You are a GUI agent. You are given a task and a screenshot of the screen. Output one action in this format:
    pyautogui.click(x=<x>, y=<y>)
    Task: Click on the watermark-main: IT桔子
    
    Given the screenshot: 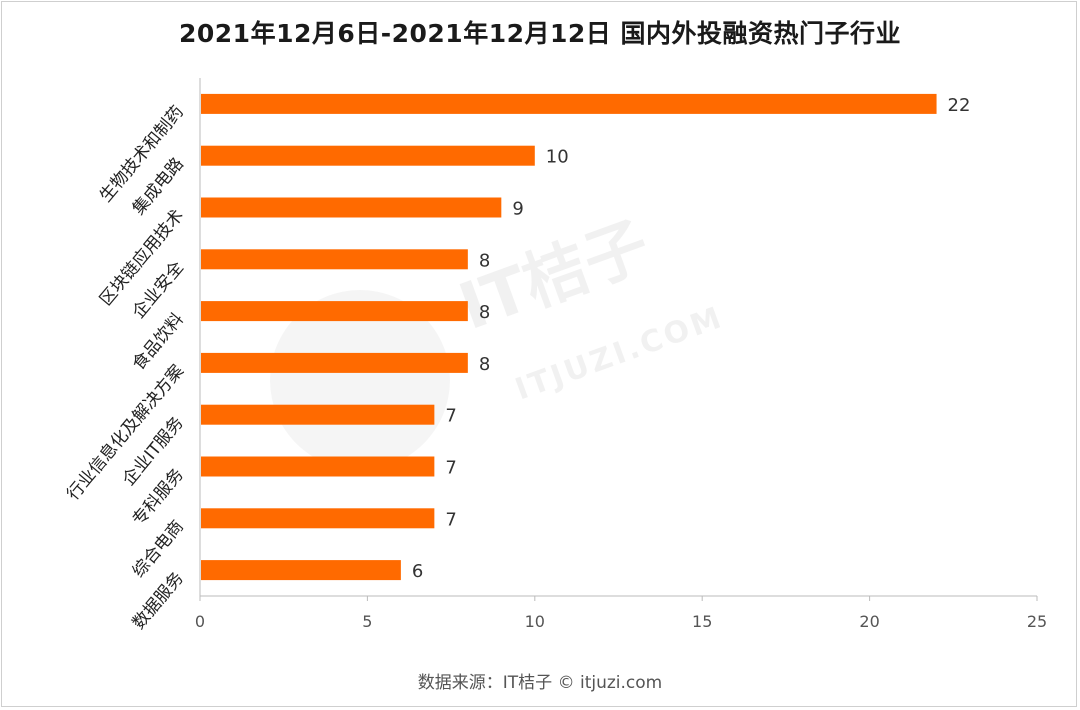 What is the action you would take?
    pyautogui.click(x=554, y=277)
    